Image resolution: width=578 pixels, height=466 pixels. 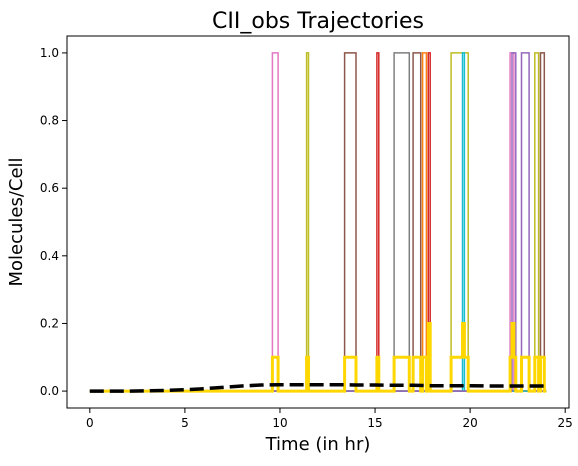 I want to click on x-tick-label: 20, so click(x=469, y=423).